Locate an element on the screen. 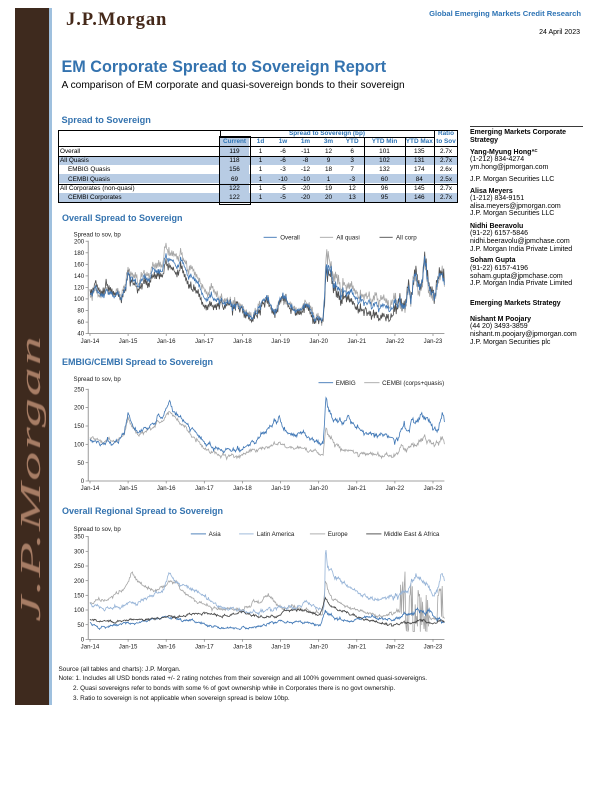 Image resolution: width=612 pixels, height=792 pixels. svg-text: 350 is located at coordinates (79, 537).